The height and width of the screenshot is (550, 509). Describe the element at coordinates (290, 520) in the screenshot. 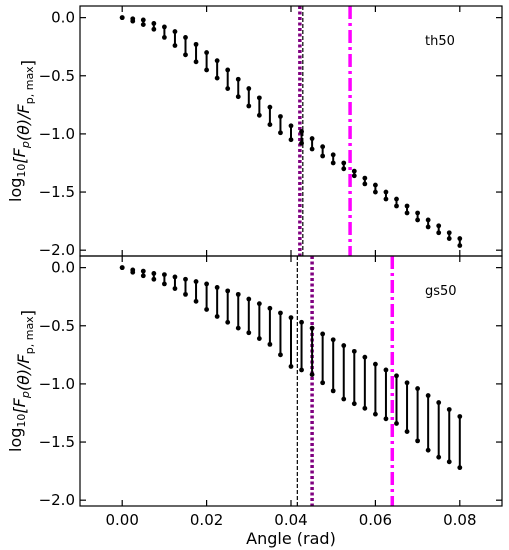

I see `x-tick-label: 0.04` at that location.